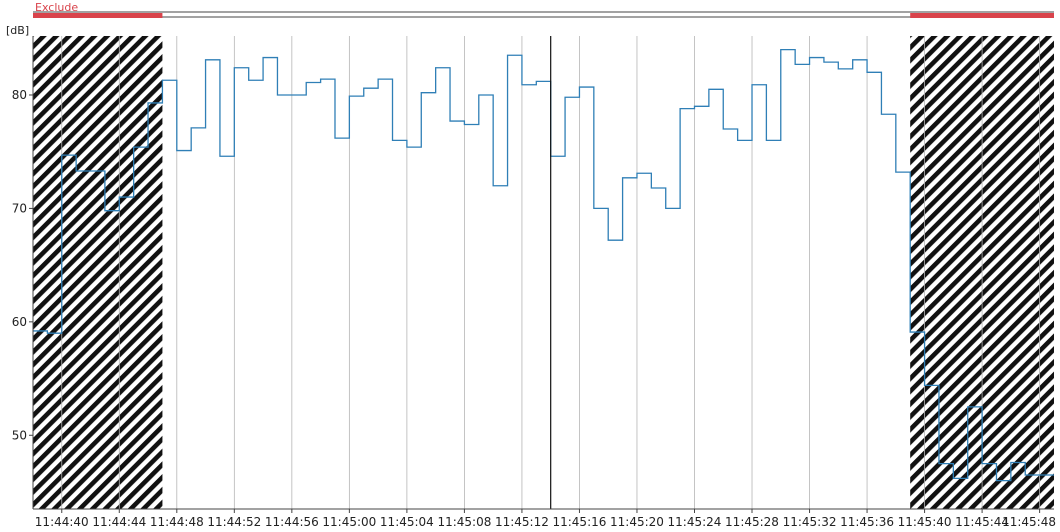  I want to click on x-tick-label-12: 11:45:28, so click(752, 522).